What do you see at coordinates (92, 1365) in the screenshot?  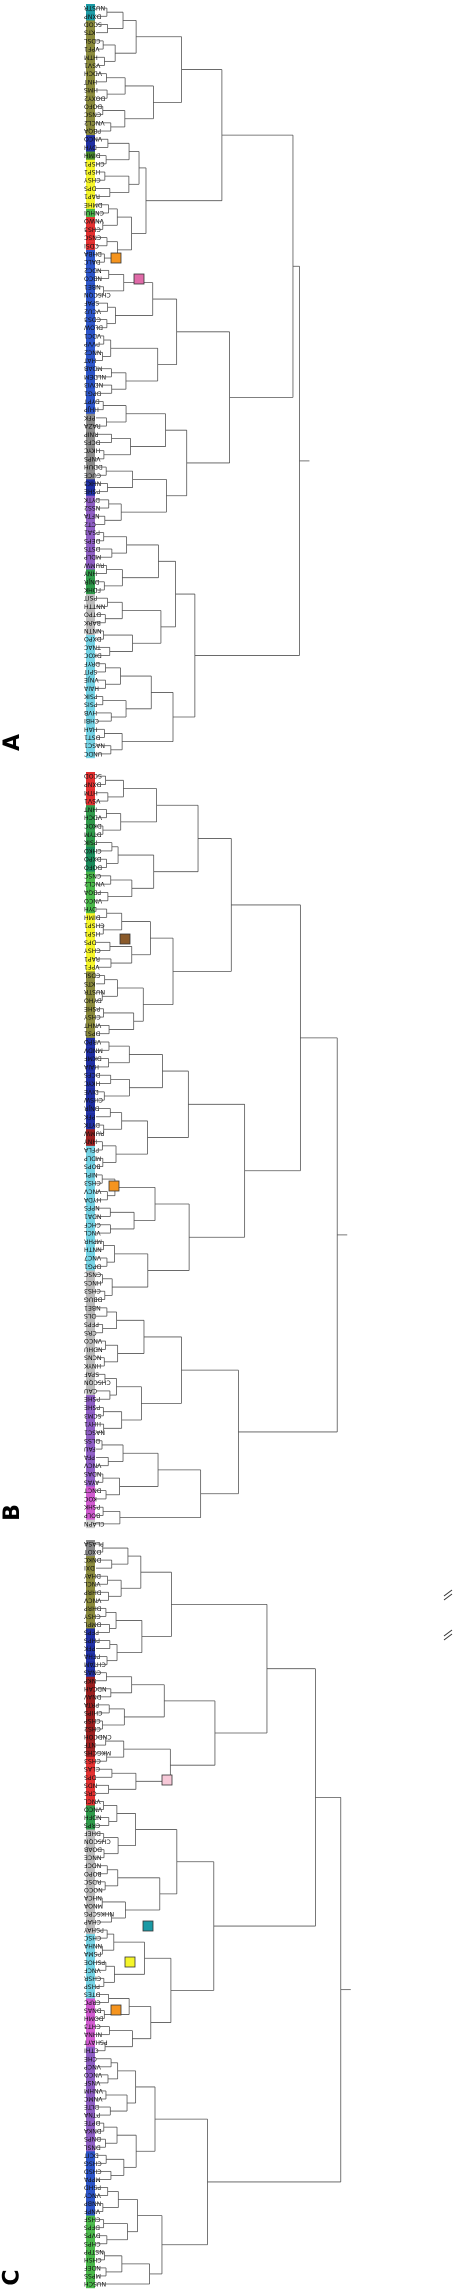 I see `tip-label: HNYK` at bounding box center [92, 1365].